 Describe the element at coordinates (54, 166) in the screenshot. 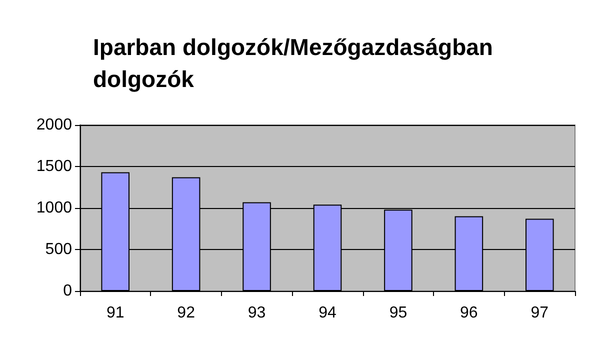

I see `y-tick-label: 1500` at that location.